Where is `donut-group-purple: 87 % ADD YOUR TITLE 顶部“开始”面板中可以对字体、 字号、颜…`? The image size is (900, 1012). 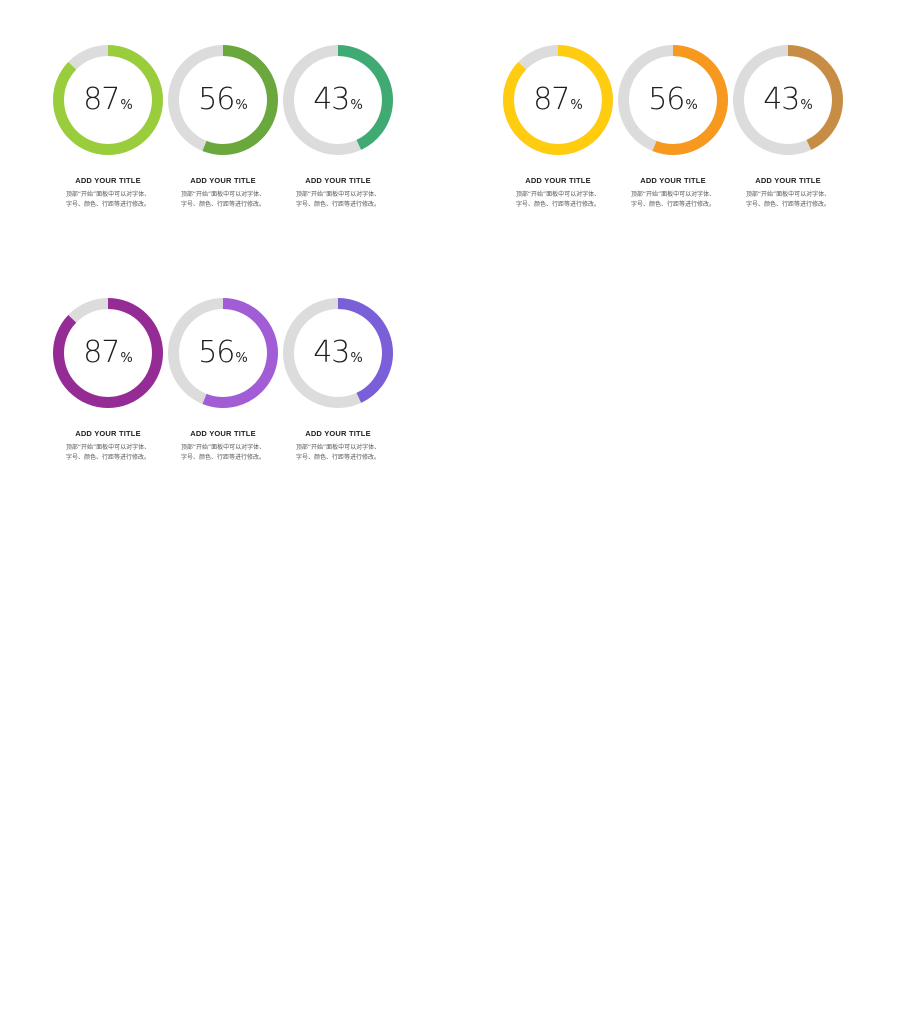
donut-group-purple: 87 % ADD YOUR TITLE 顶部“开始”面板中可以对字体、 字号、颜… is located at coordinates (222, 388).